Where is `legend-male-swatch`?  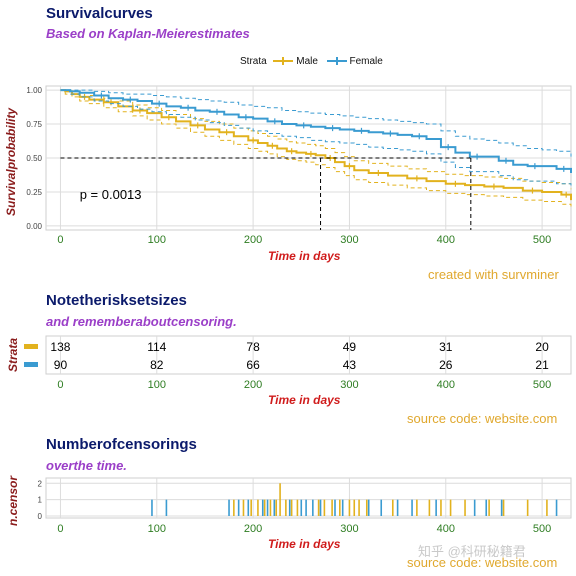
legend-male-swatch is located at coordinates (283, 61).